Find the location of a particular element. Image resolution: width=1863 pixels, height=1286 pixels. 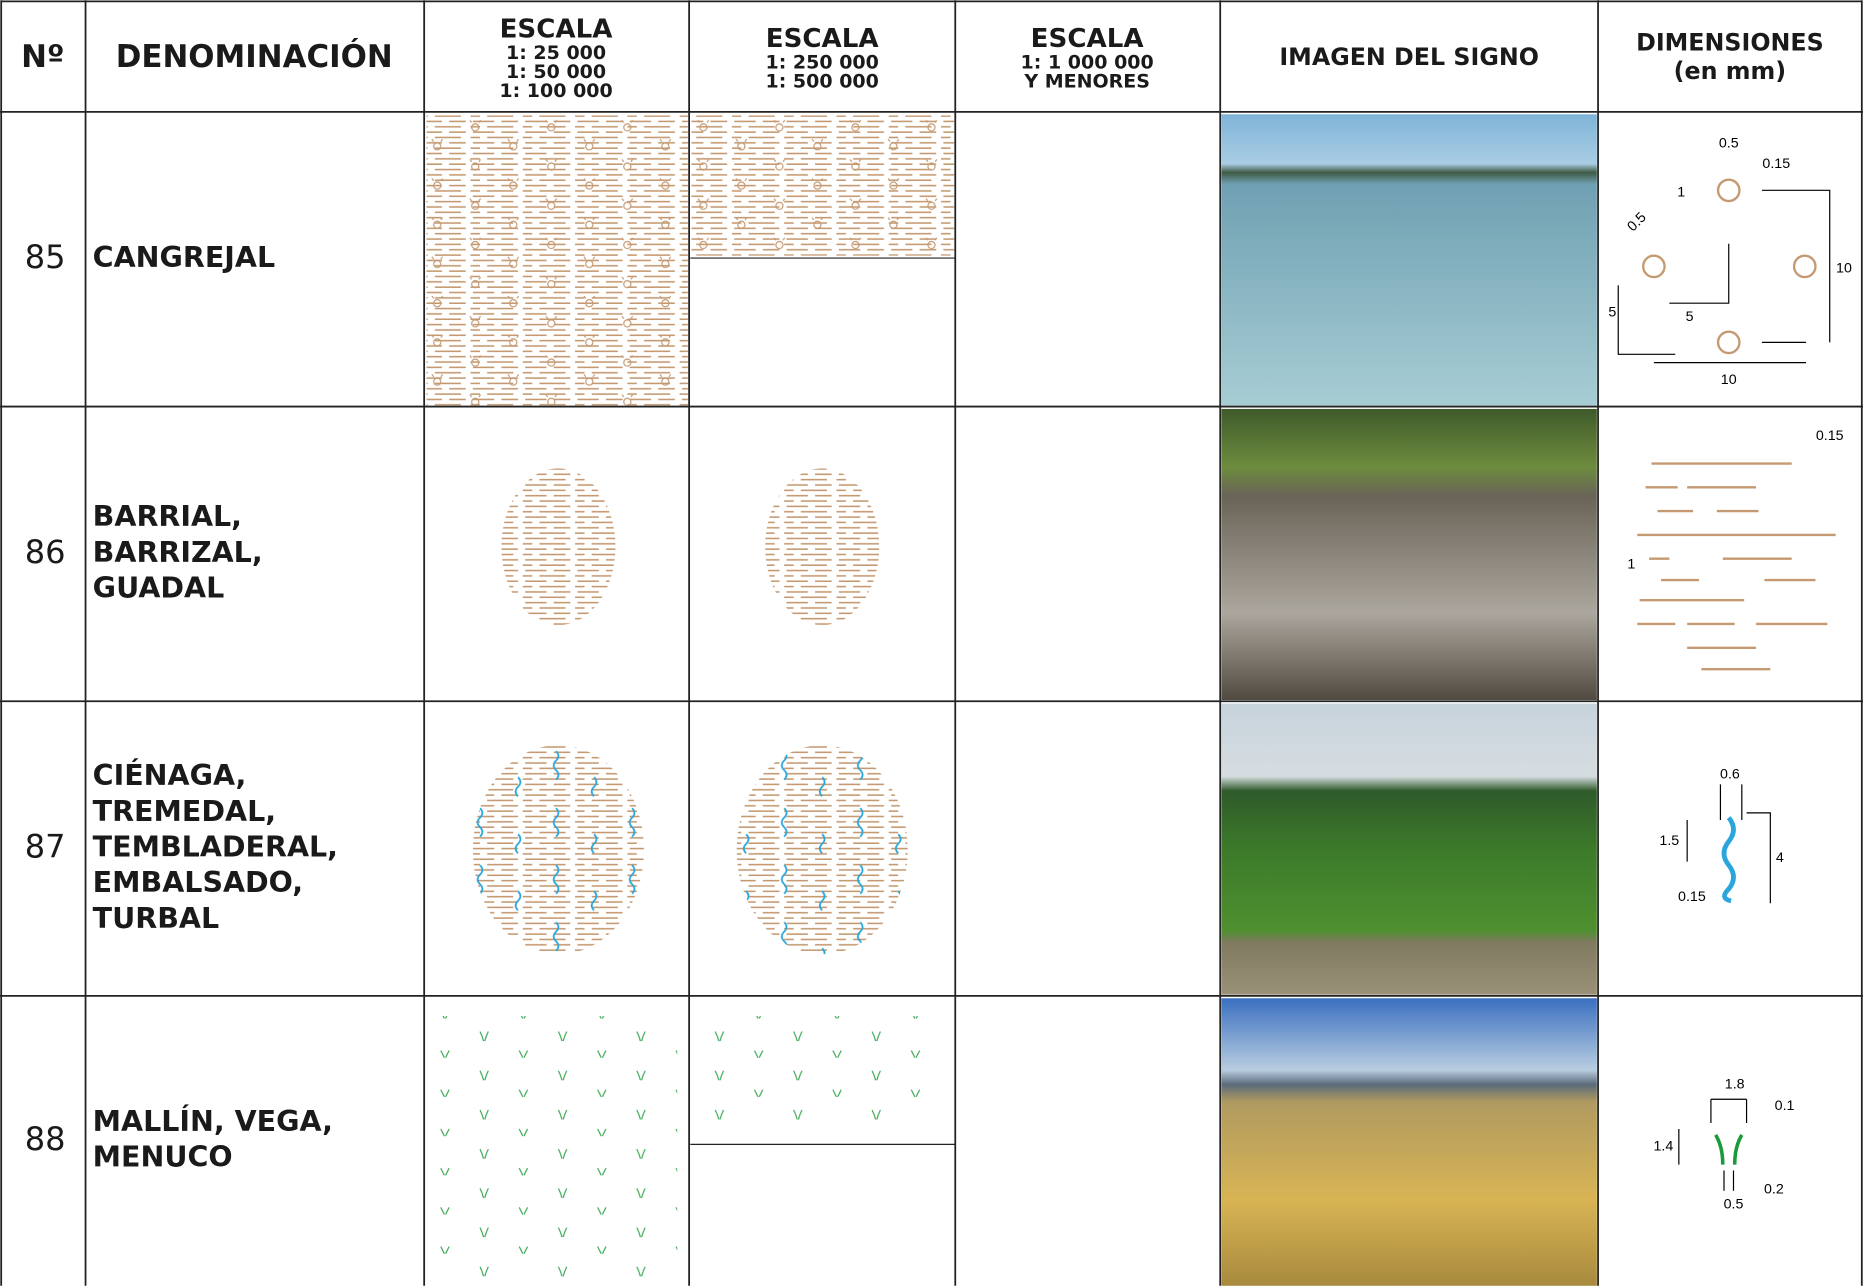

dimension-label: 4 is located at coordinates (1780, 858).